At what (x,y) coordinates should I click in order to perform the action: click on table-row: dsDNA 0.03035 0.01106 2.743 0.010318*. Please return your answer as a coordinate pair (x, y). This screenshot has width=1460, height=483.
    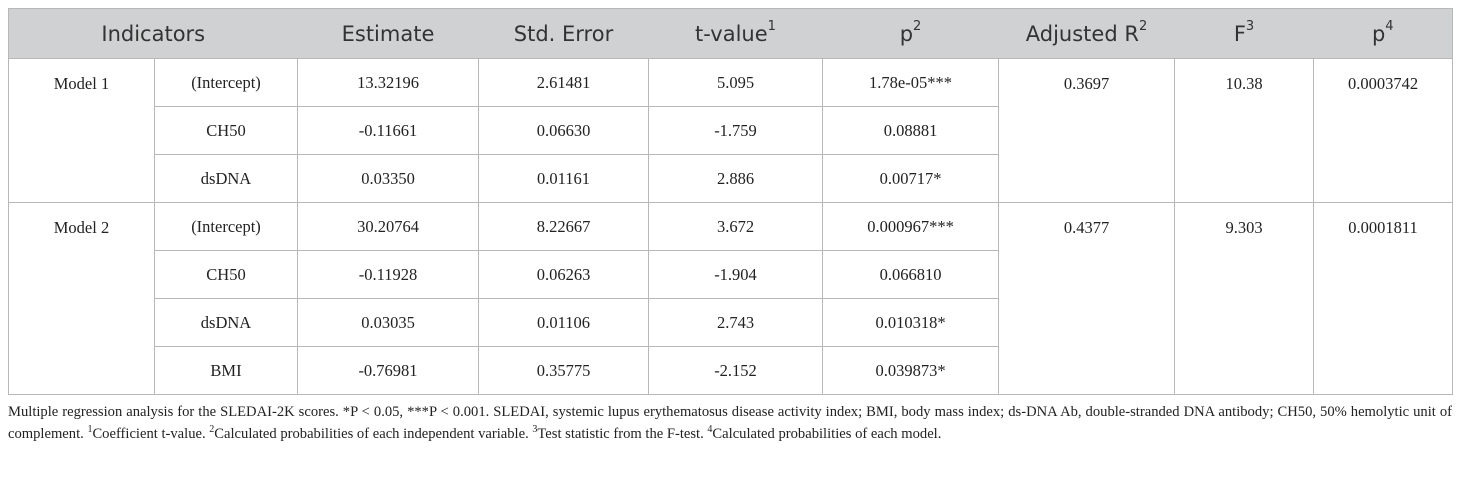
    Looking at the image, I should click on (731, 322).